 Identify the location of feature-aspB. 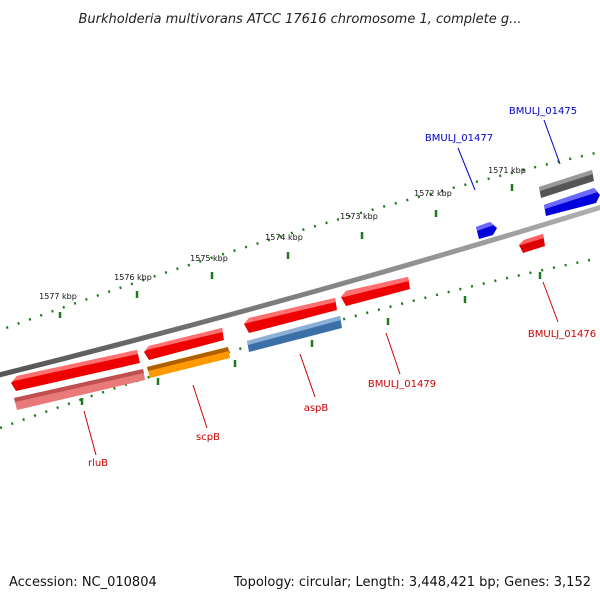
(290, 315).